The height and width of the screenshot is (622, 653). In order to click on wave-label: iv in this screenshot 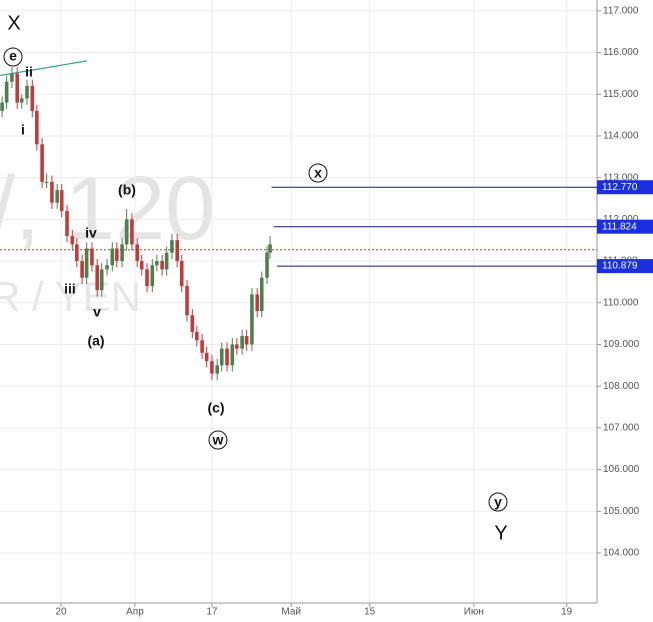, I will do `click(91, 233)`.